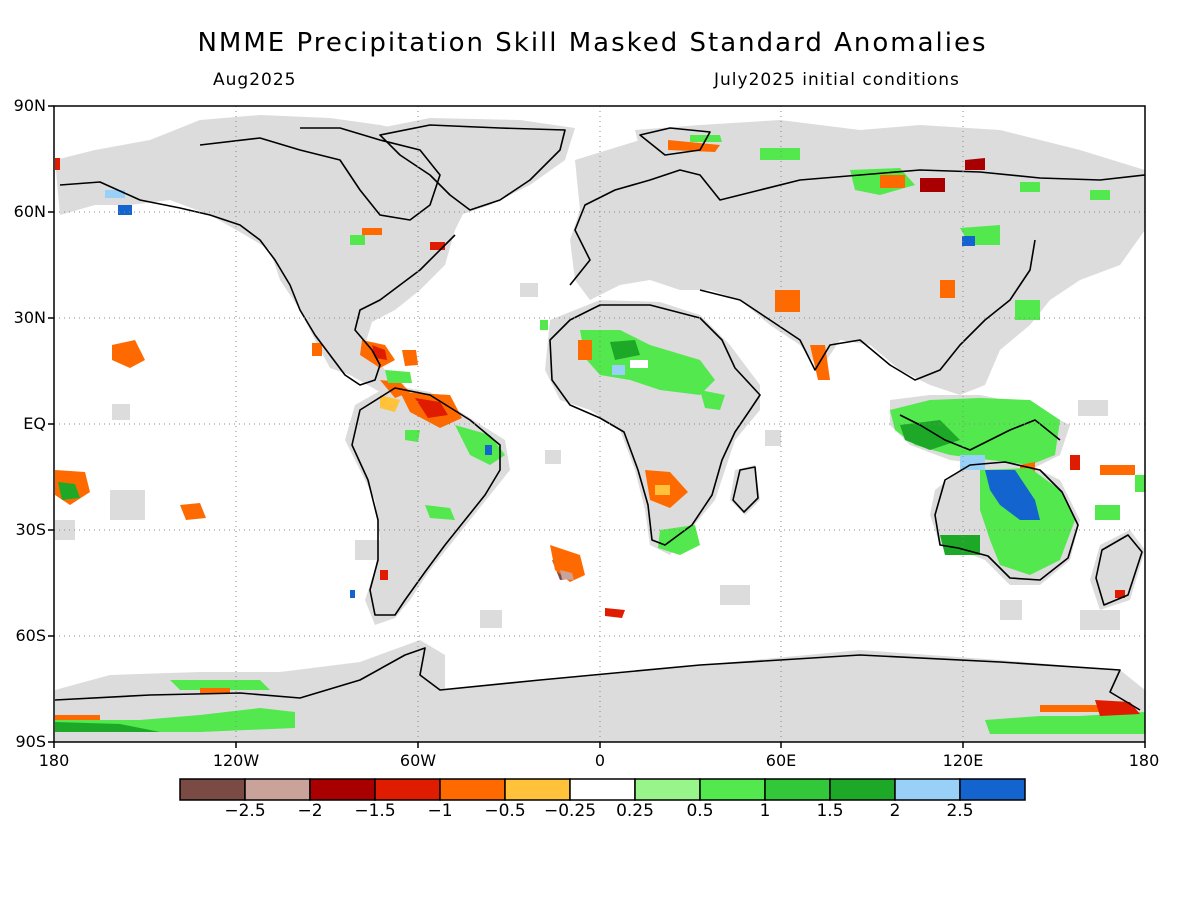  I want to click on colorbar-label-2: −1.5, so click(375, 811).